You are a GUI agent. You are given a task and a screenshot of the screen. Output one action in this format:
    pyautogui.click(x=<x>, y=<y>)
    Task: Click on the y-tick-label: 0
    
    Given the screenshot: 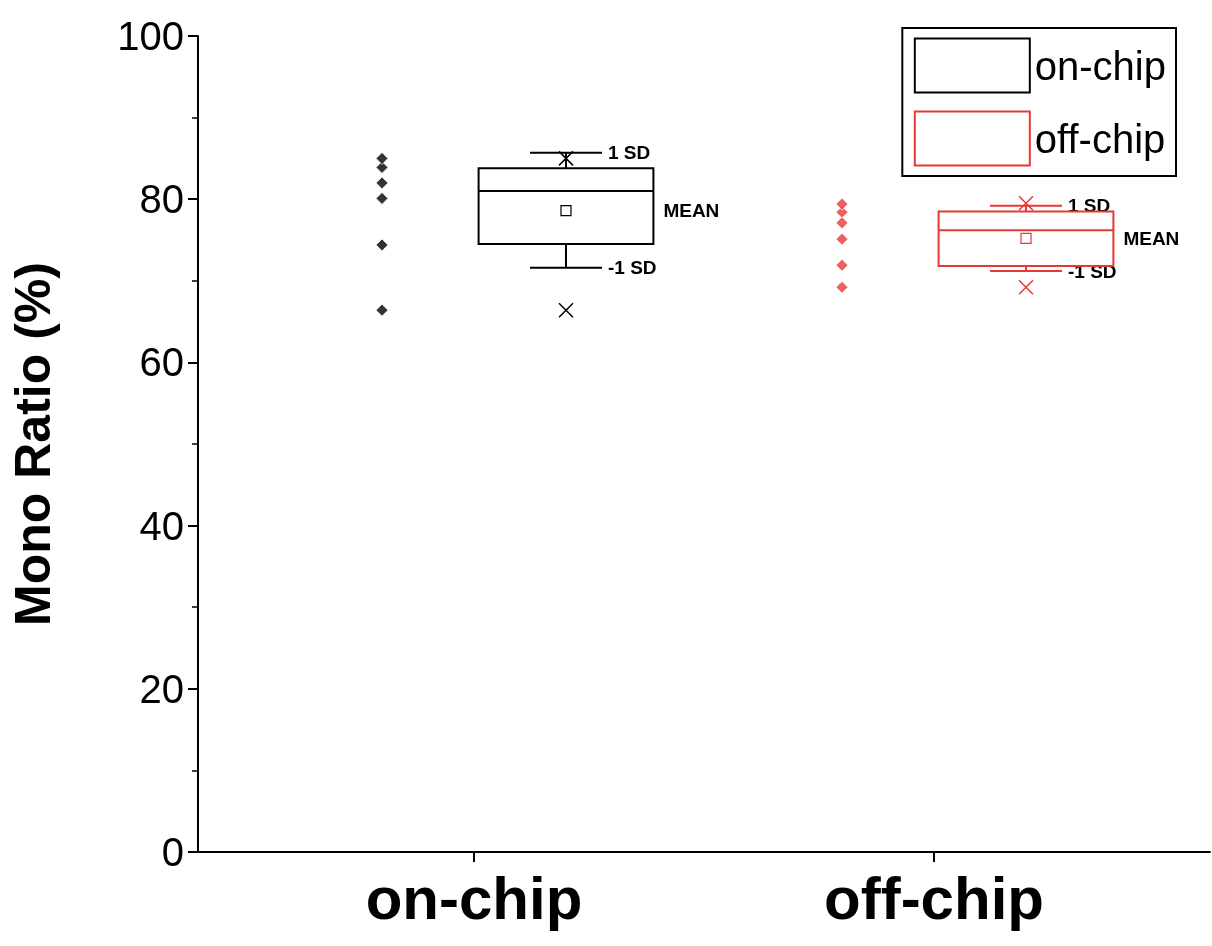 What is the action you would take?
    pyautogui.click(x=172, y=852)
    